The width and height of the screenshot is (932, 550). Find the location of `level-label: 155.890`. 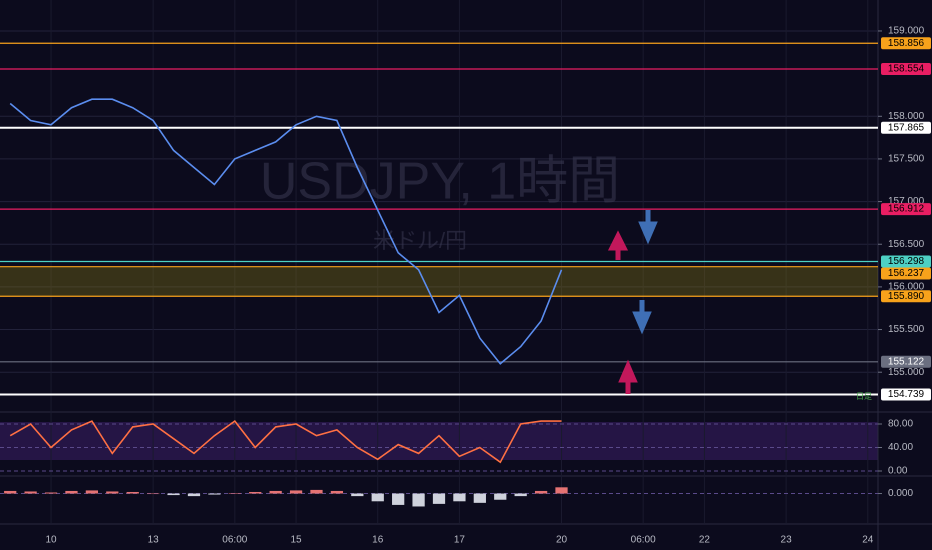

level-label: 155.890 is located at coordinates (906, 296).